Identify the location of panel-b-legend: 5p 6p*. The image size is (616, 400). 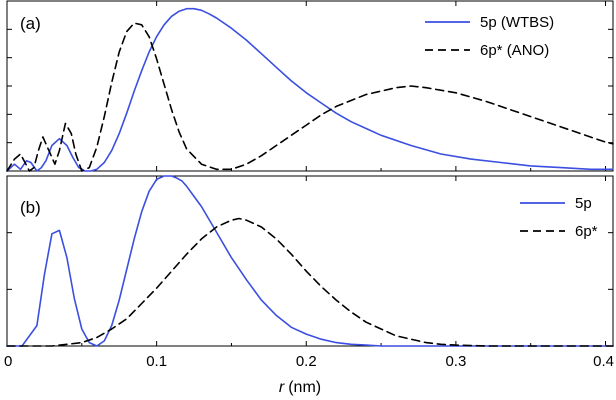
(559, 217).